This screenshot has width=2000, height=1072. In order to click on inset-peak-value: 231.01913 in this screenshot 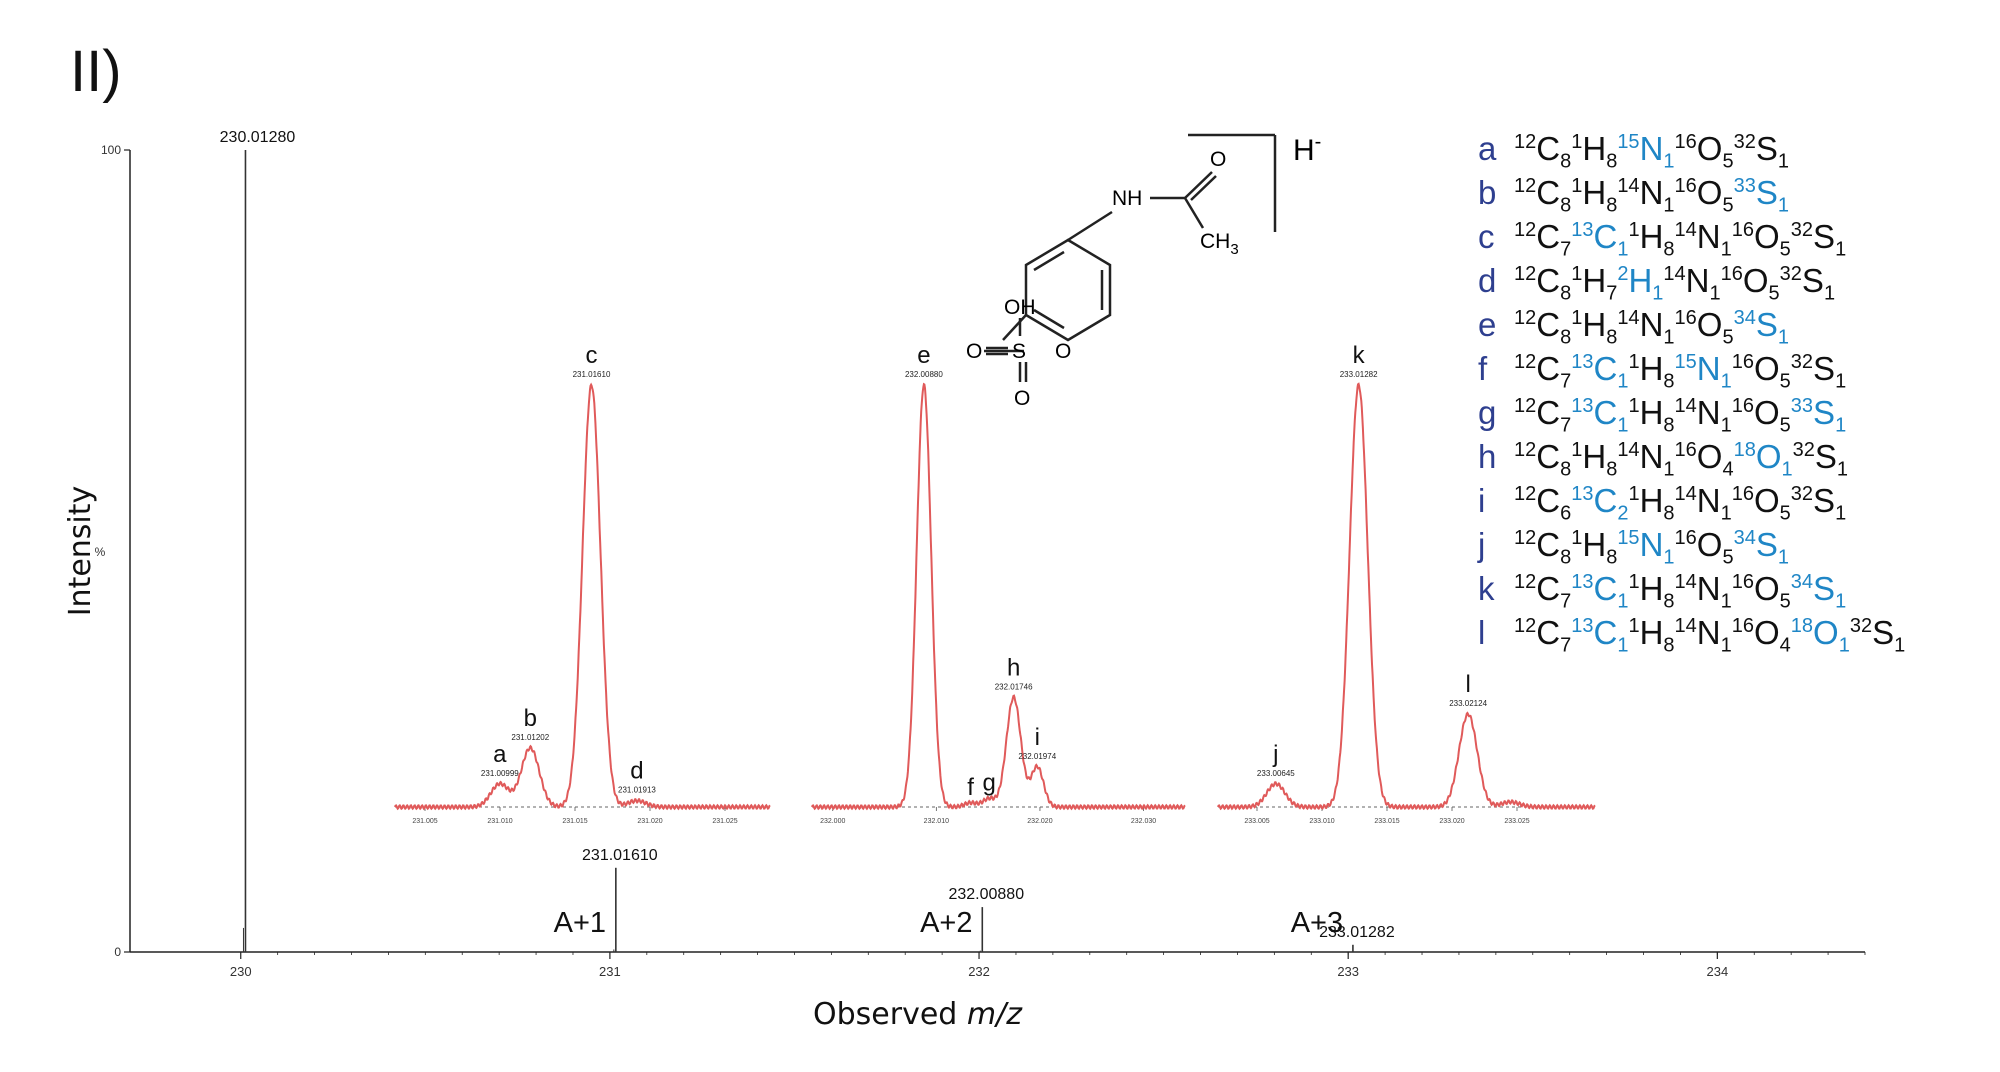, I will do `click(637, 790)`.